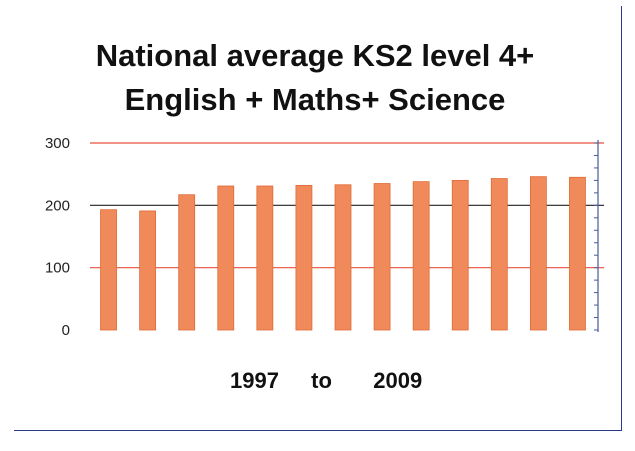  What do you see at coordinates (304, 257) in the screenshot?
I see `bar-2002` at bounding box center [304, 257].